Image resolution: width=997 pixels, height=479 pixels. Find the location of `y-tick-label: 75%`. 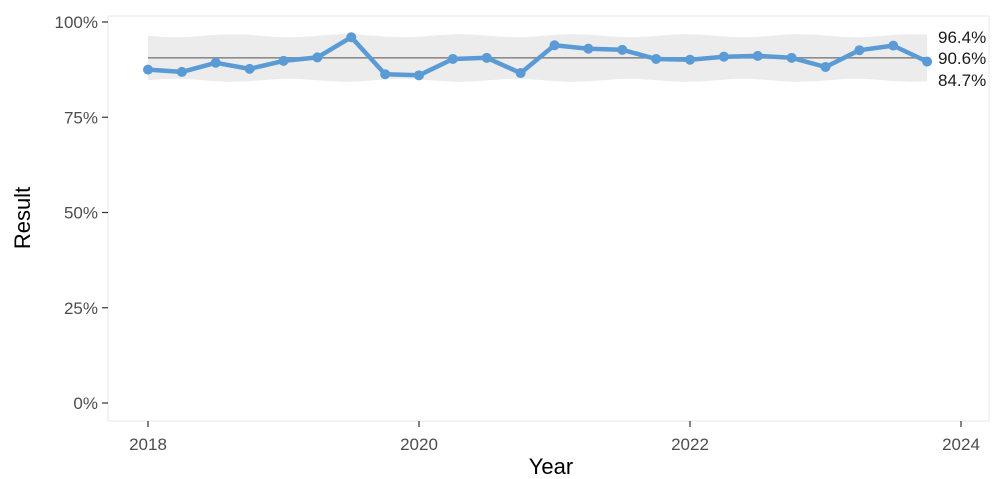

y-tick-label: 75% is located at coordinates (81, 117).